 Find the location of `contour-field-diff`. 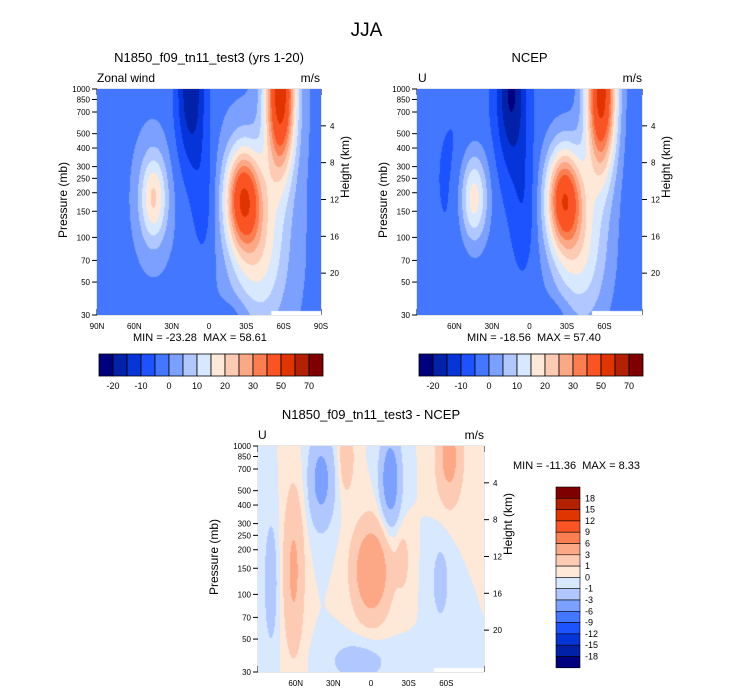

contour-field-diff is located at coordinates (371, 559).